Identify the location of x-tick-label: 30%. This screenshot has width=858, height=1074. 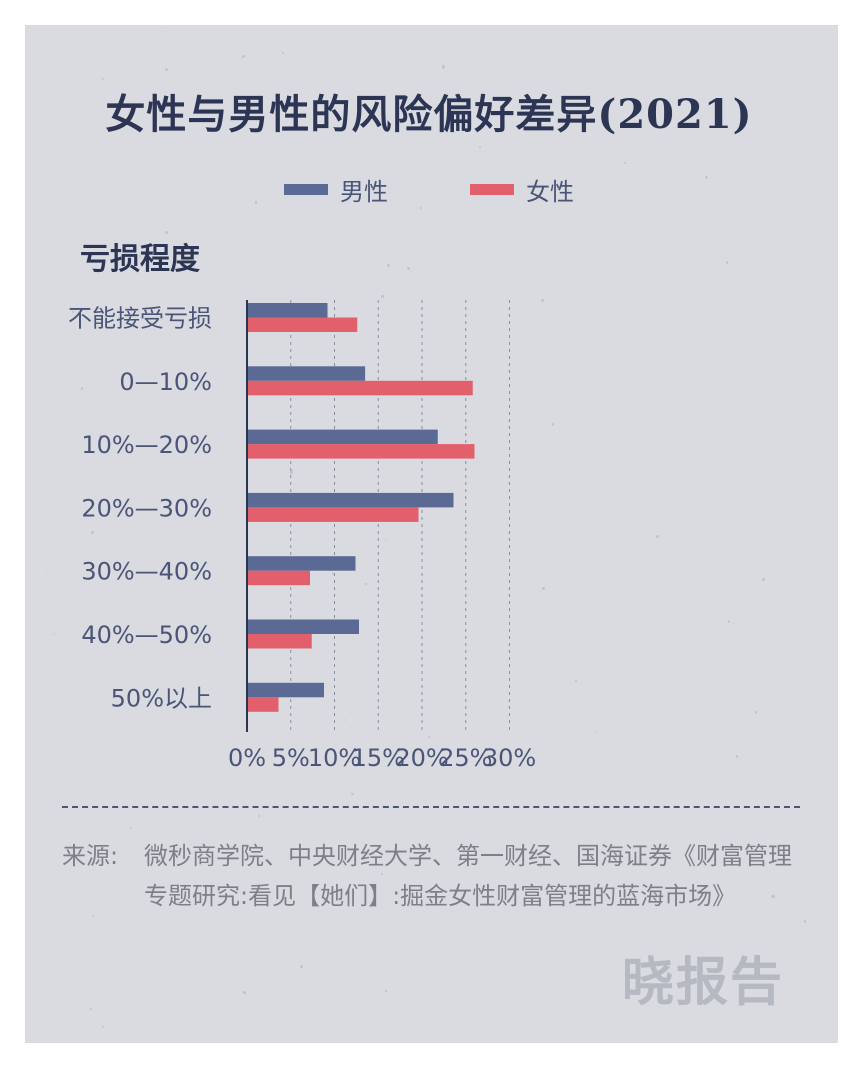
(509, 758).